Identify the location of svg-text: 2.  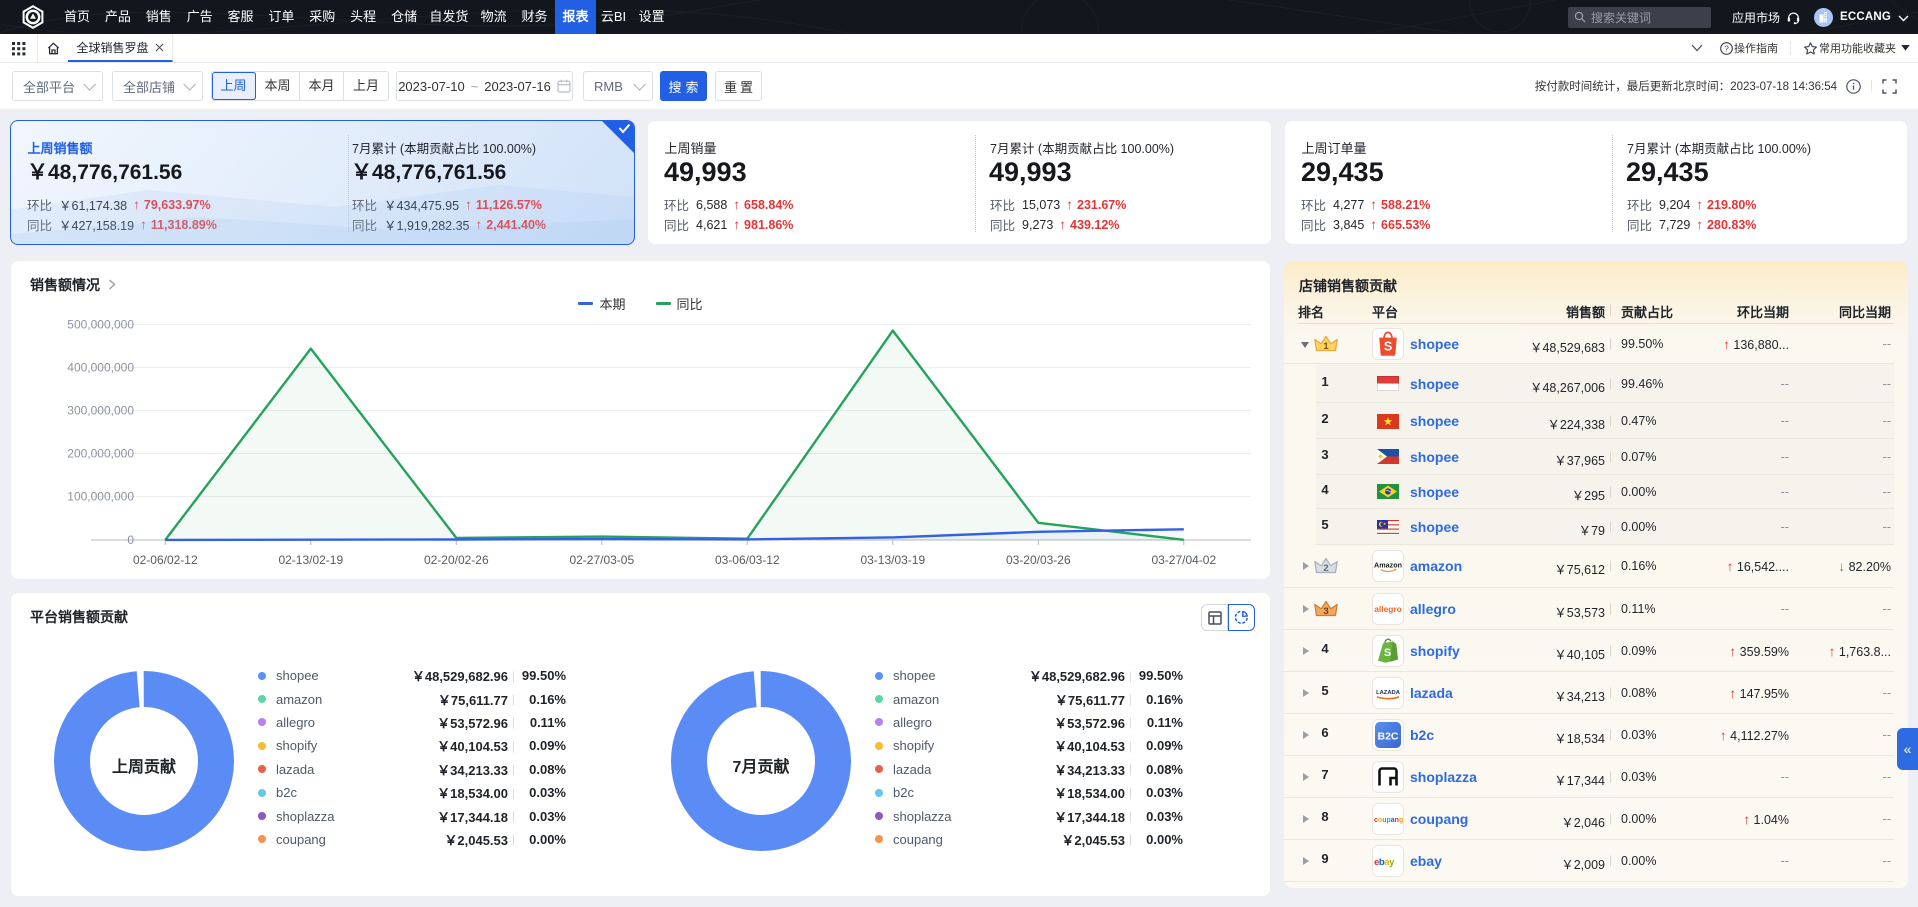
(1325, 568).